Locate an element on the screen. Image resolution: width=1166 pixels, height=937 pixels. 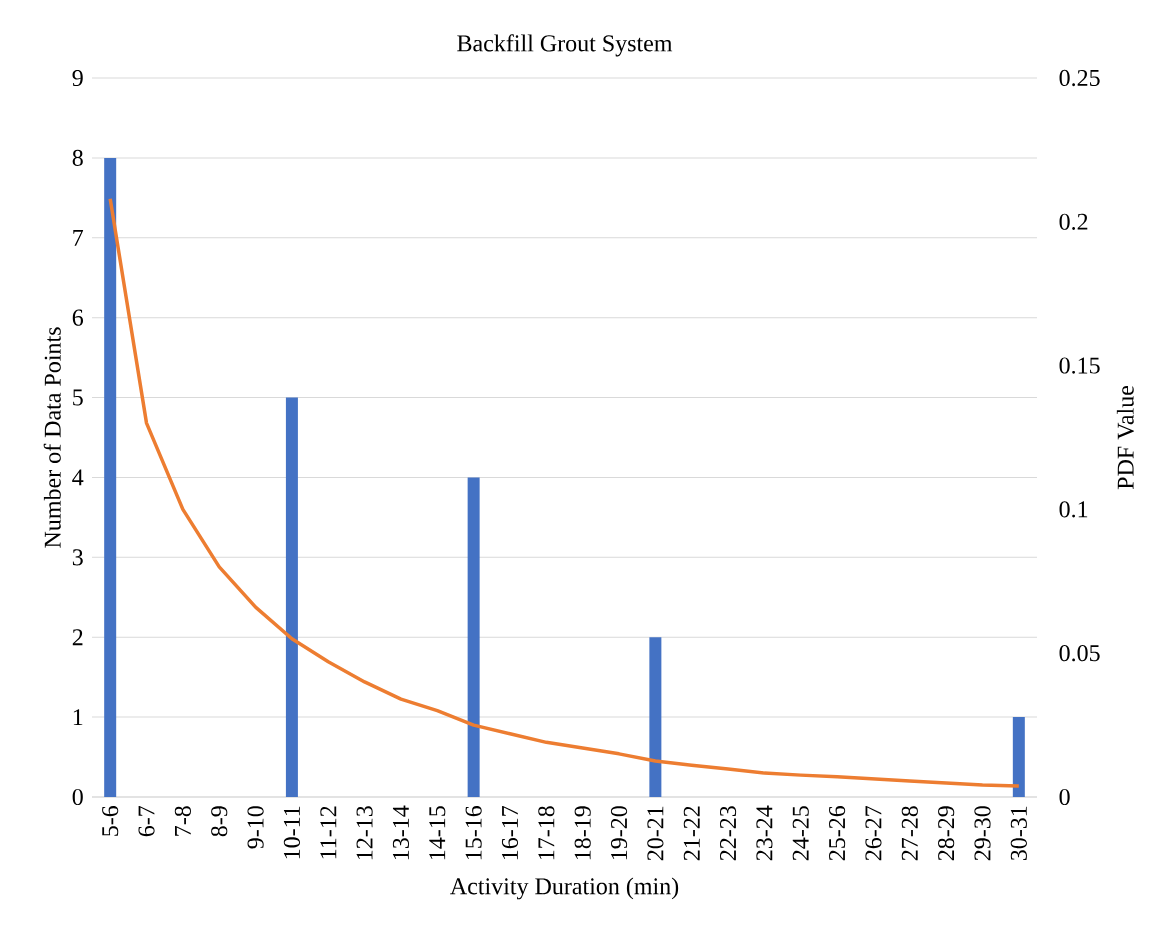
x-tick-label: 13-14 is located at coordinates (401, 832).